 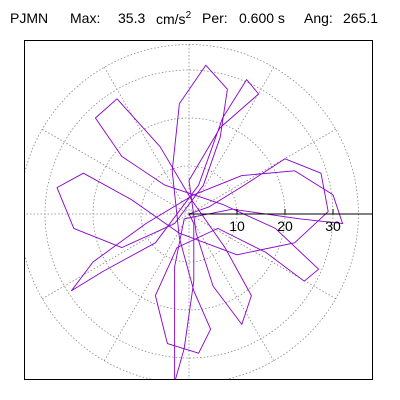 I want to click on angle-value: 265.1, so click(x=361, y=18).